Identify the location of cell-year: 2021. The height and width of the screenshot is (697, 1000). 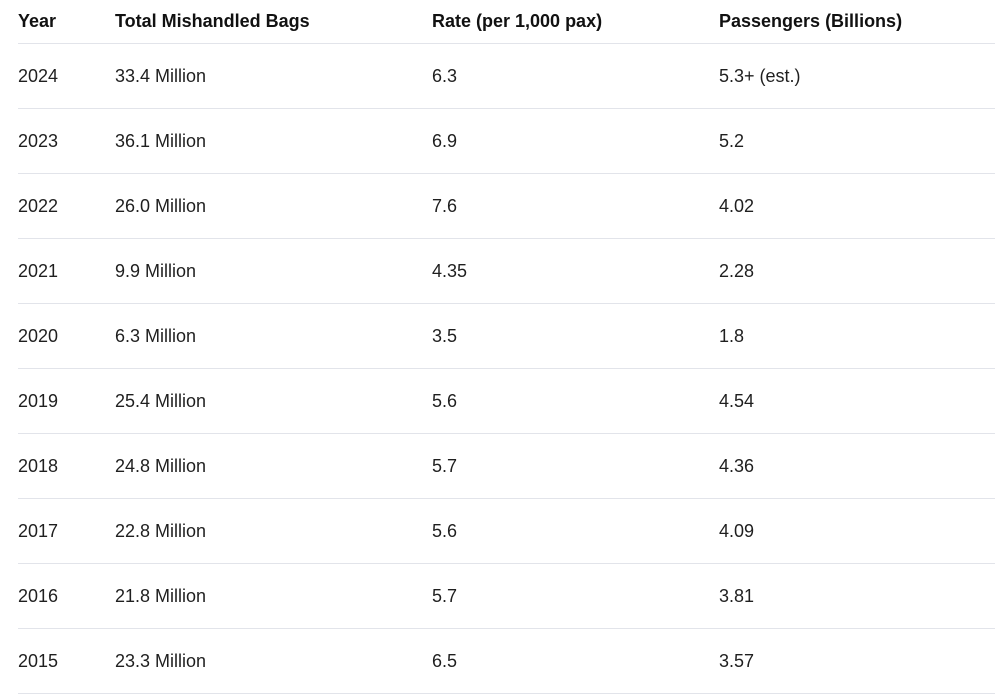
(38, 270).